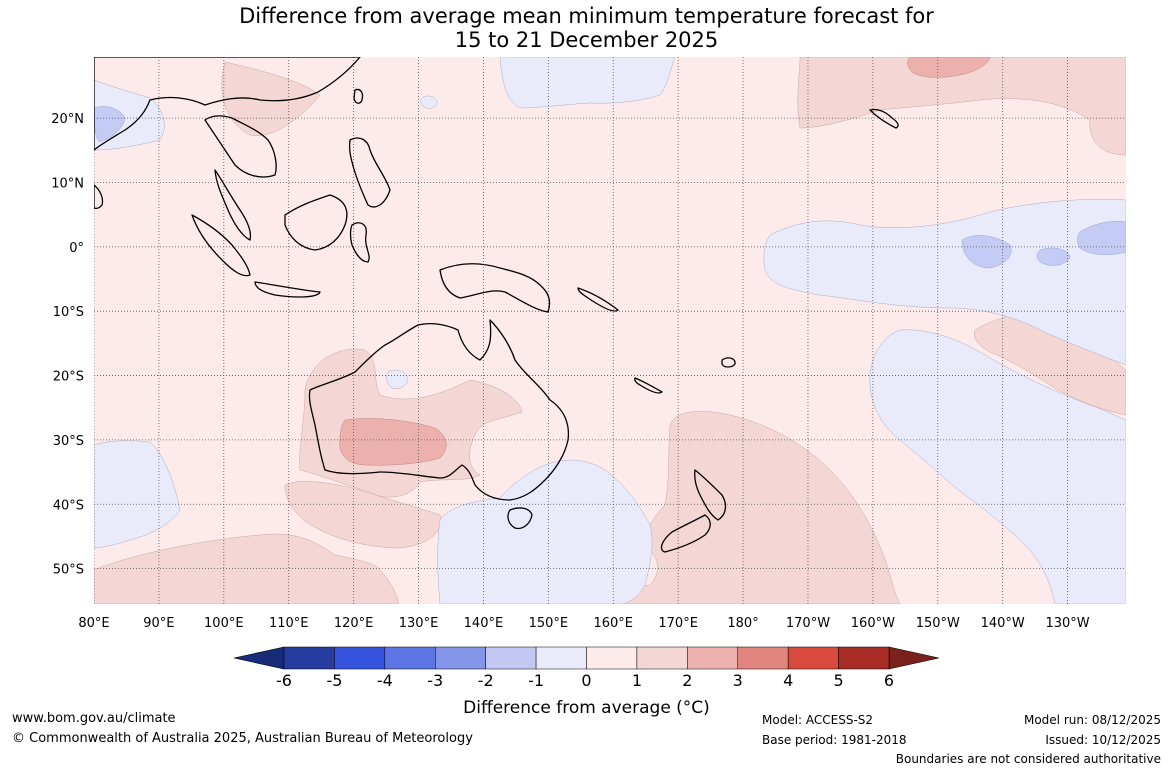 The width and height of the screenshot is (1173, 770). I want to click on colorbar-tick-label: -1, so click(536, 680).